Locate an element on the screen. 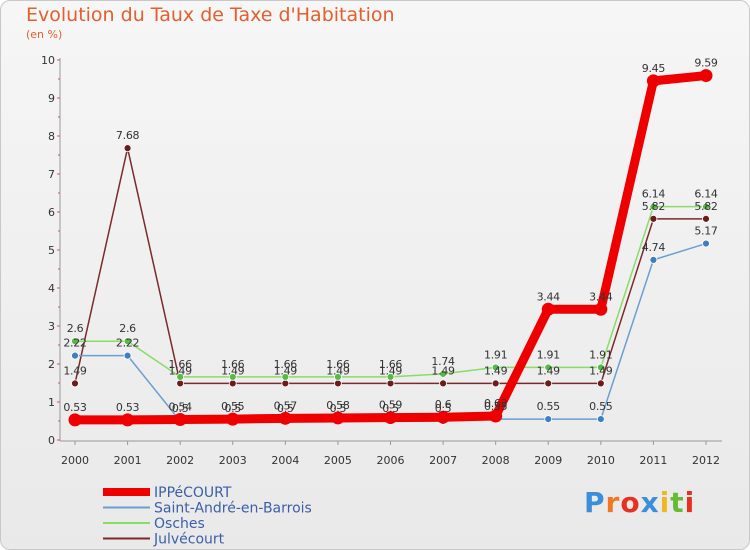 This screenshot has height=550, width=750. data-label: 0.57 is located at coordinates (286, 405).